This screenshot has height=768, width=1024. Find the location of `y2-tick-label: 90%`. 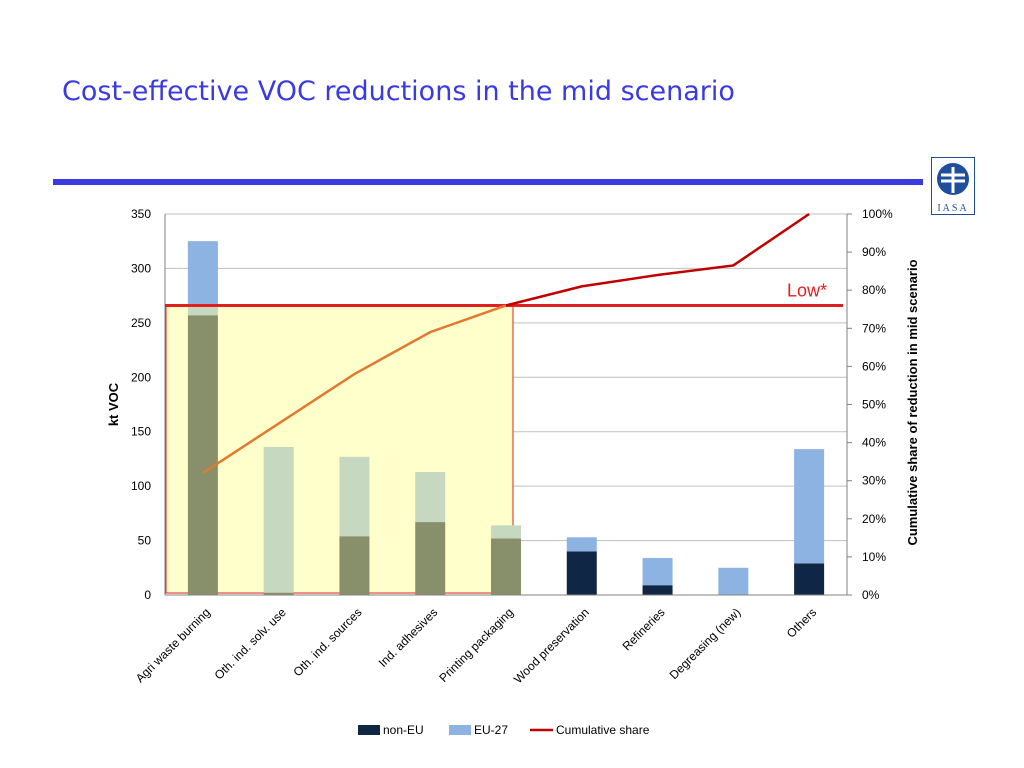

y2-tick-label: 90% is located at coordinates (874, 252).